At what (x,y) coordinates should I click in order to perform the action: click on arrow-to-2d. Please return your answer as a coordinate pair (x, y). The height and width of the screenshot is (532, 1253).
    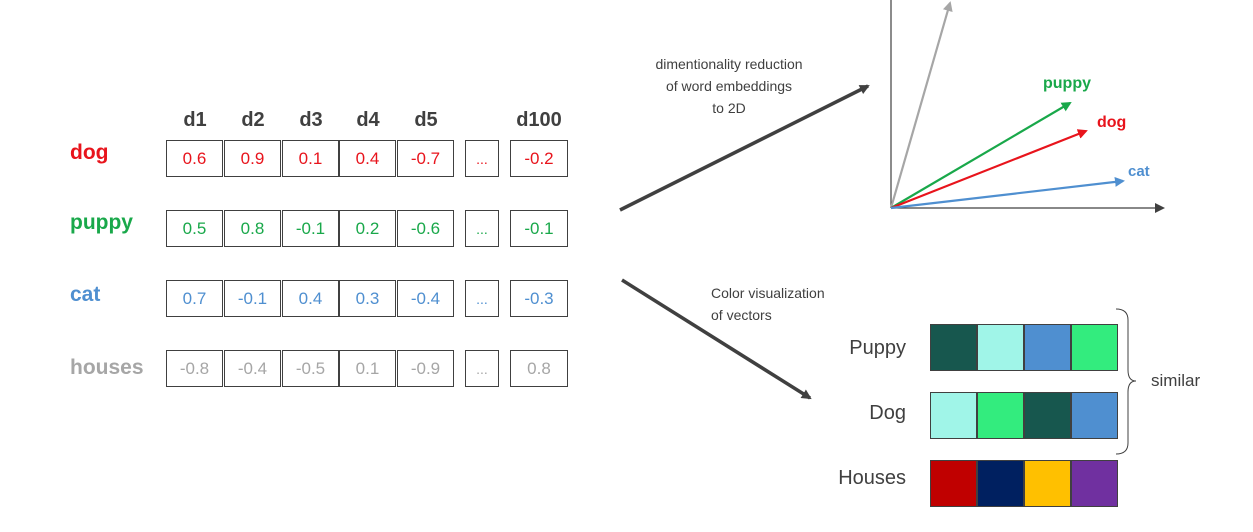
    Looking at the image, I should click on (744, 148).